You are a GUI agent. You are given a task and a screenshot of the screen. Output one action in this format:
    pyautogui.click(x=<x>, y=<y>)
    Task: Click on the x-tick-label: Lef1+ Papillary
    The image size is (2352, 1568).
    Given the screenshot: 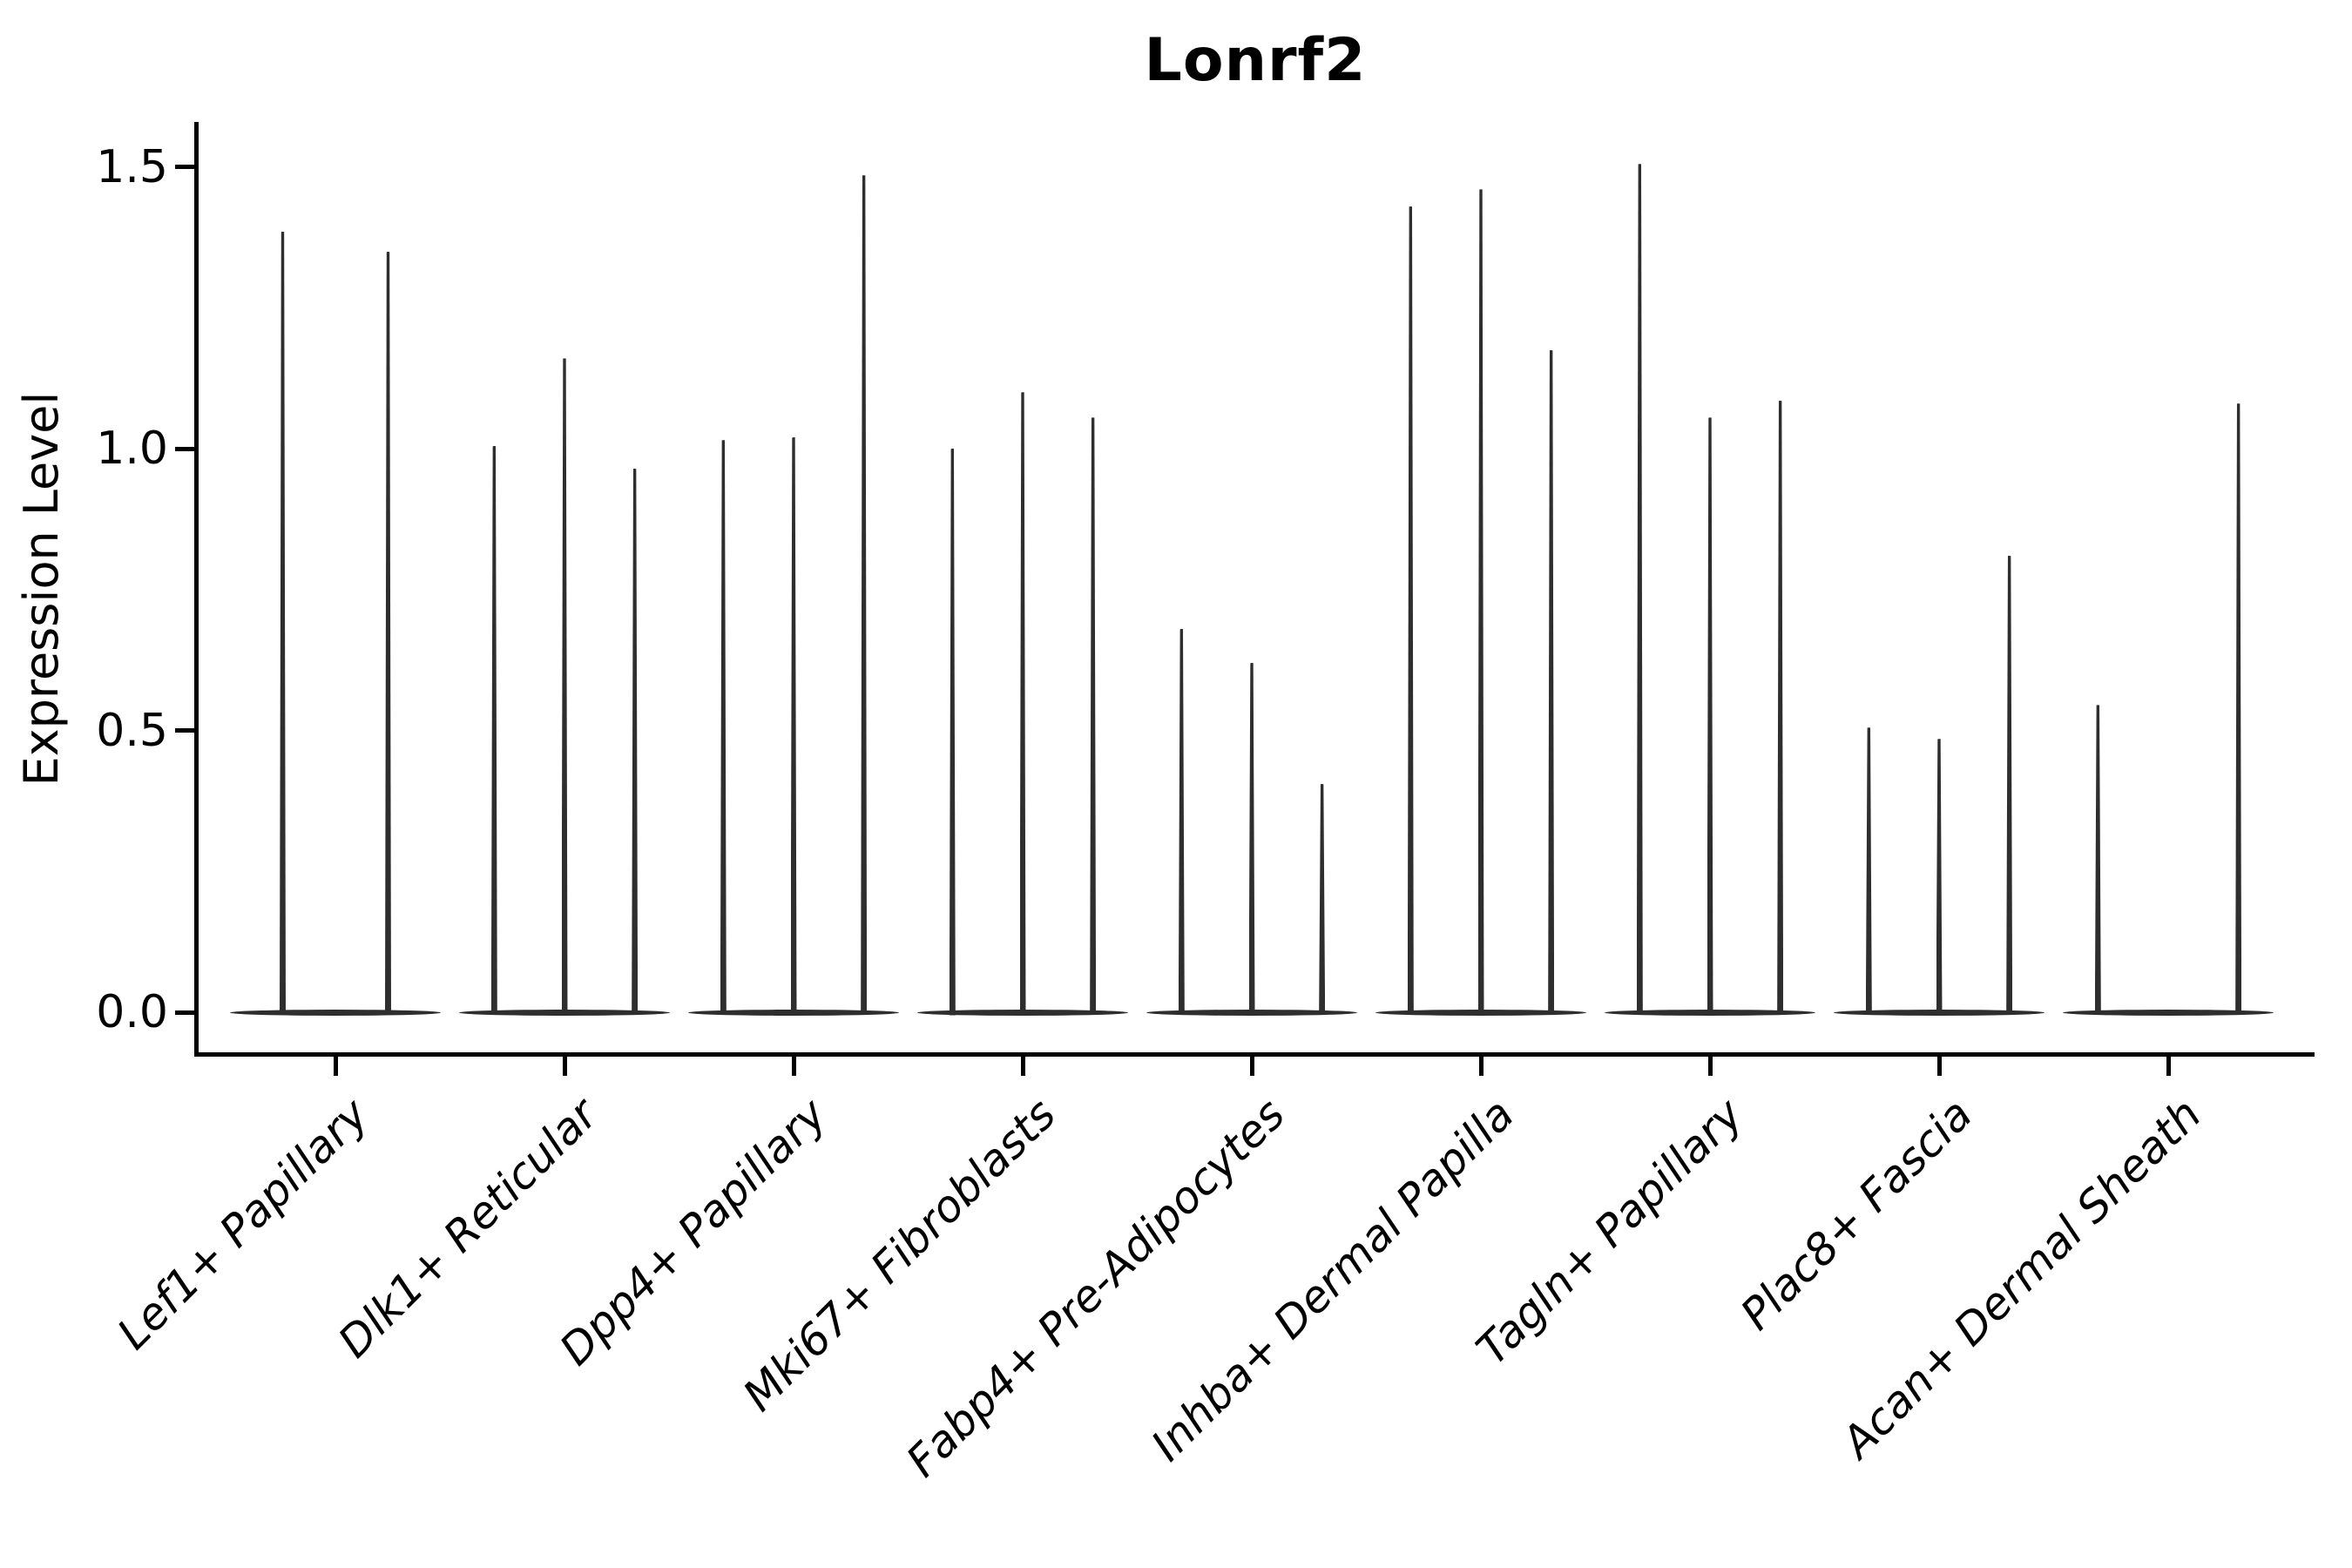 What is the action you would take?
    pyautogui.click(x=243, y=1224)
    